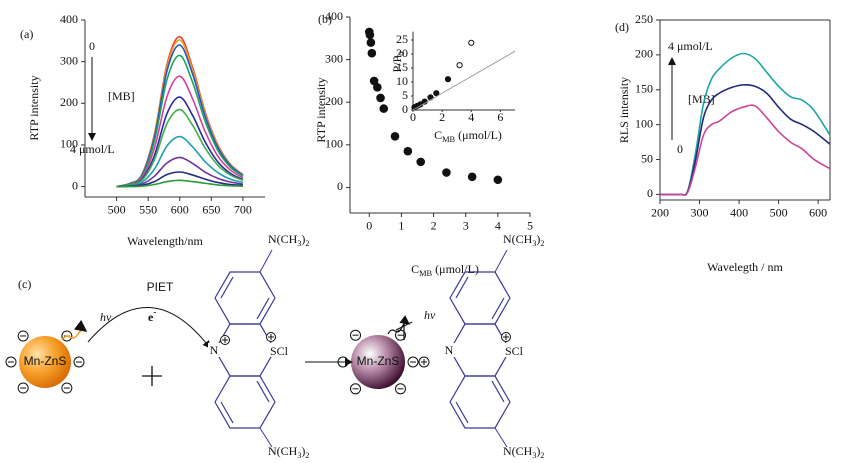  Describe the element at coordinates (117, 209) in the screenshot. I see `x-tick-label: 500` at that location.